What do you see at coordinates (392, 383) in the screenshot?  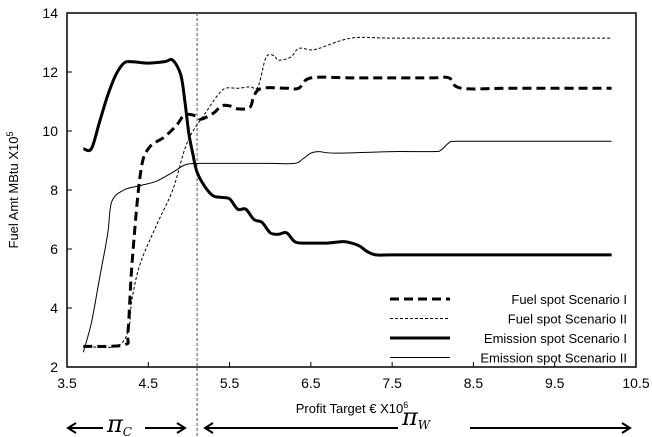 I see `x-tick-label: 7.5` at bounding box center [392, 383].